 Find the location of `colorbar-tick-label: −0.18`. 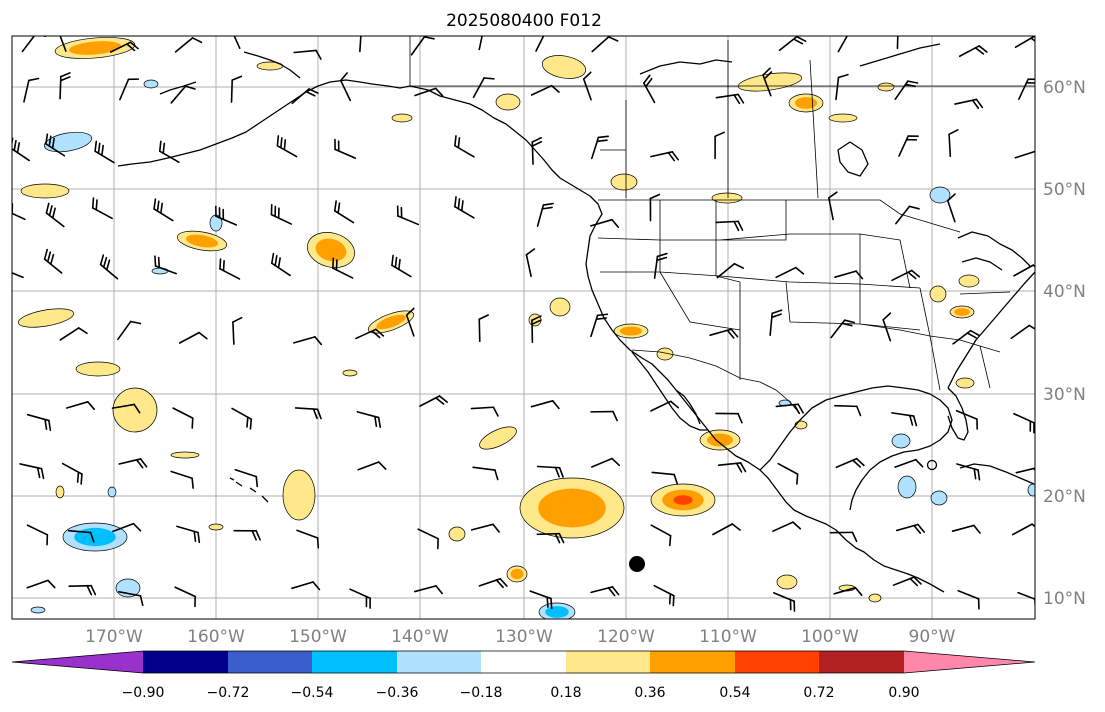

colorbar-tick-label: −0.18 is located at coordinates (481, 693).